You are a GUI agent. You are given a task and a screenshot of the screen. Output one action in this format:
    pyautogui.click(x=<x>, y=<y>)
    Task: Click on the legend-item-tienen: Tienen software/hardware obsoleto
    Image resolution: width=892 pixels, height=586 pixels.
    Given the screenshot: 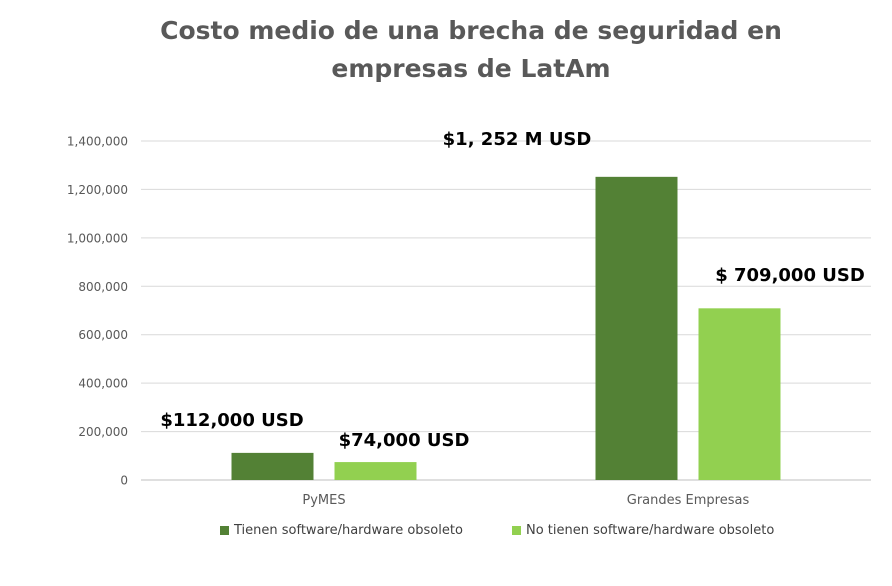 What is the action you would take?
    pyautogui.click(x=341, y=530)
    